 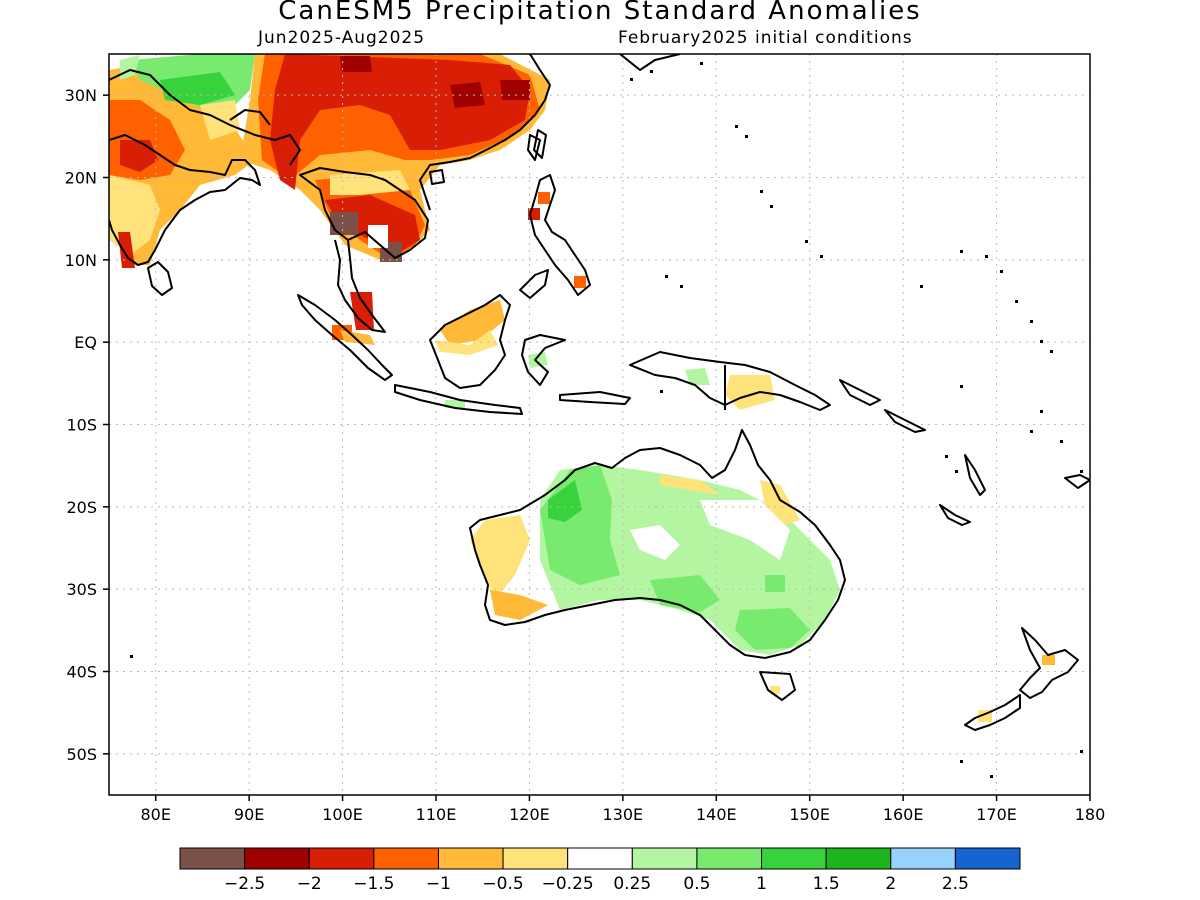 I want to click on lat-tick-label: 50S, so click(x=81, y=754).